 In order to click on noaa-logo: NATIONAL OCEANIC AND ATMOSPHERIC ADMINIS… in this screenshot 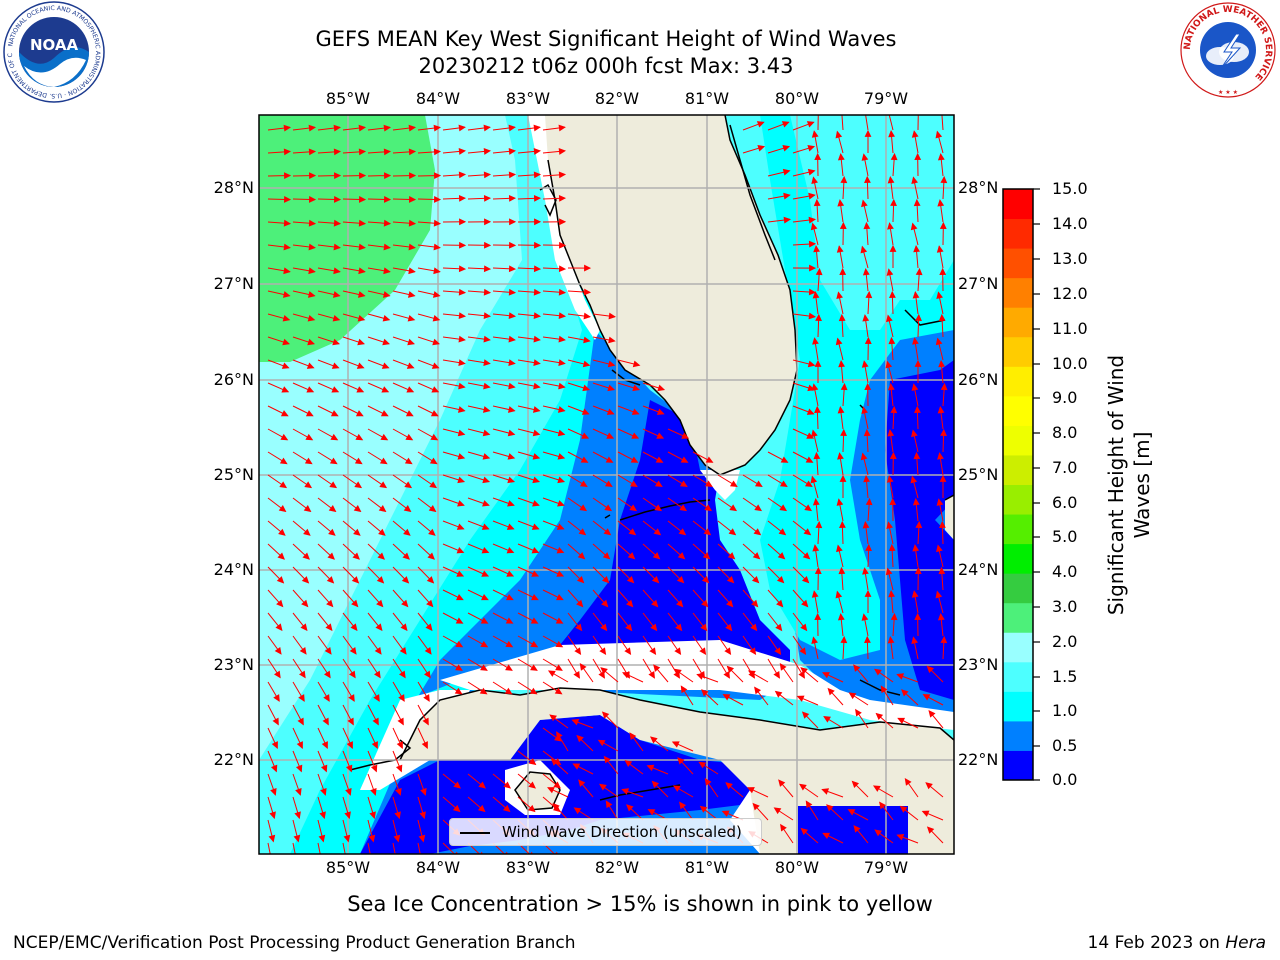, I will do `click(53, 51)`.